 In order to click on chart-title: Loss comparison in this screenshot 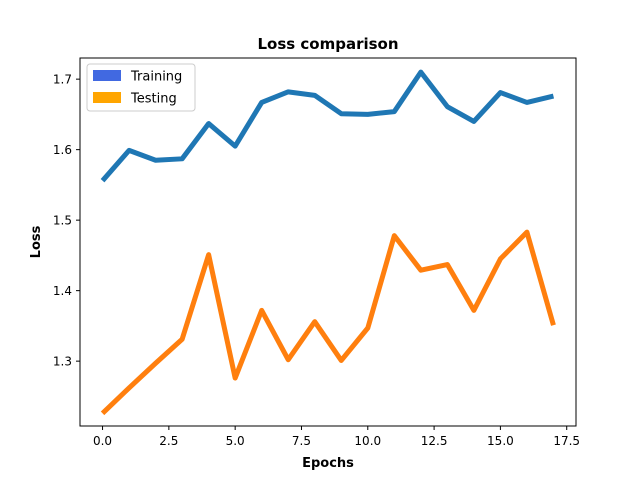, I will do `click(327, 44)`.